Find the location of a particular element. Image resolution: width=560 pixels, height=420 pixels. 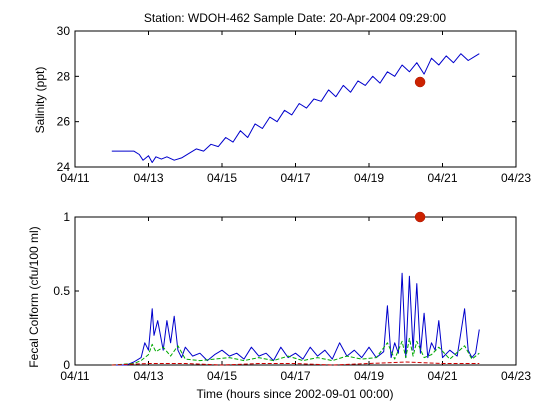

y-tick-label: 26 is located at coordinates (64, 122).